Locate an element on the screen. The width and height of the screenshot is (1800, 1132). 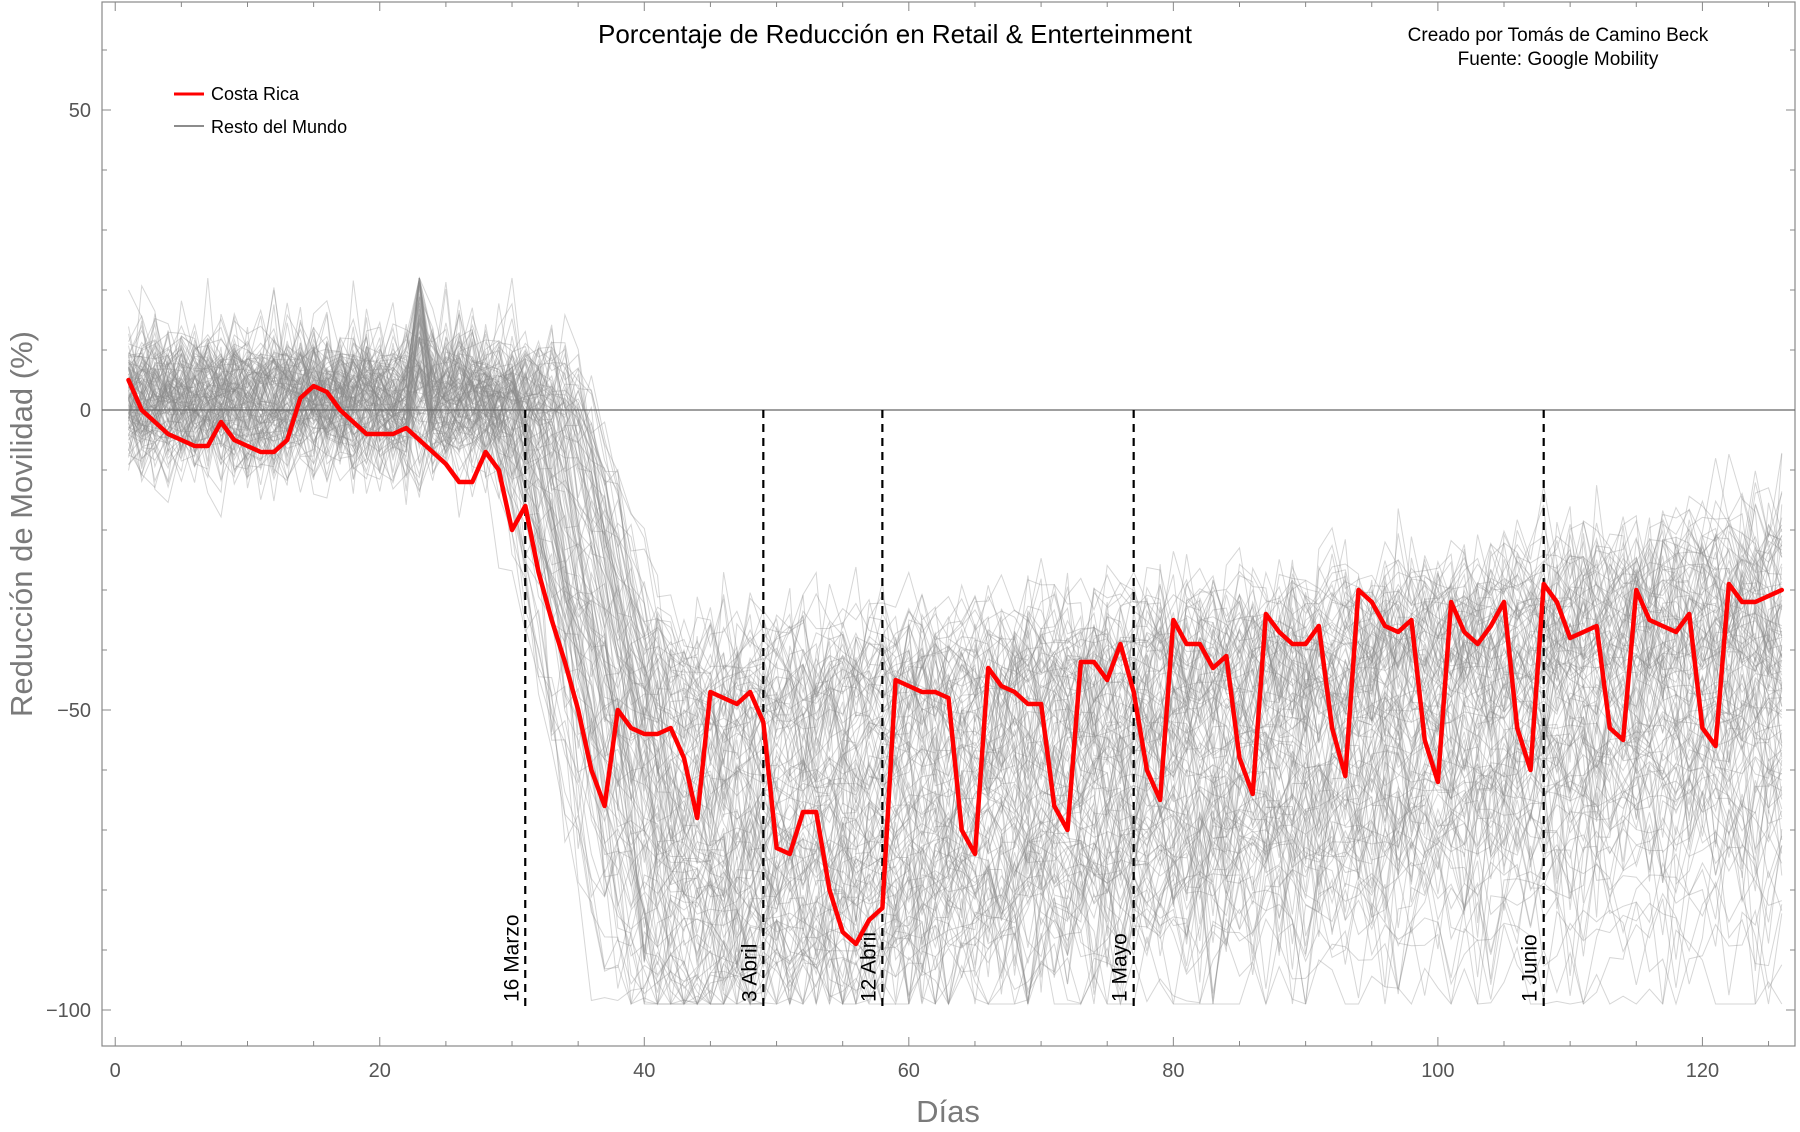
annotation-label: 12 Abril is located at coordinates (868, 967).